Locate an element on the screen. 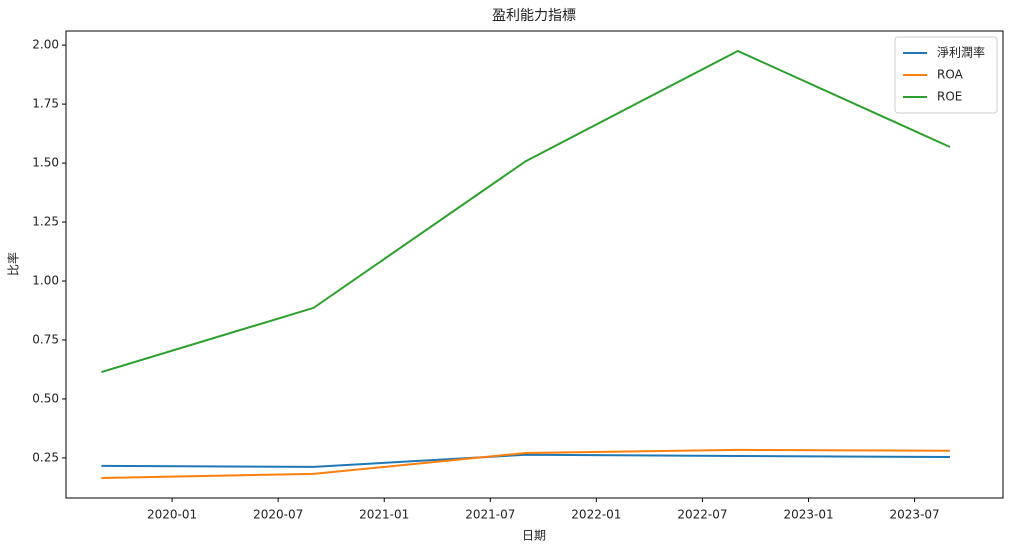  y-tick-label: 1.00 is located at coordinates (45, 281).